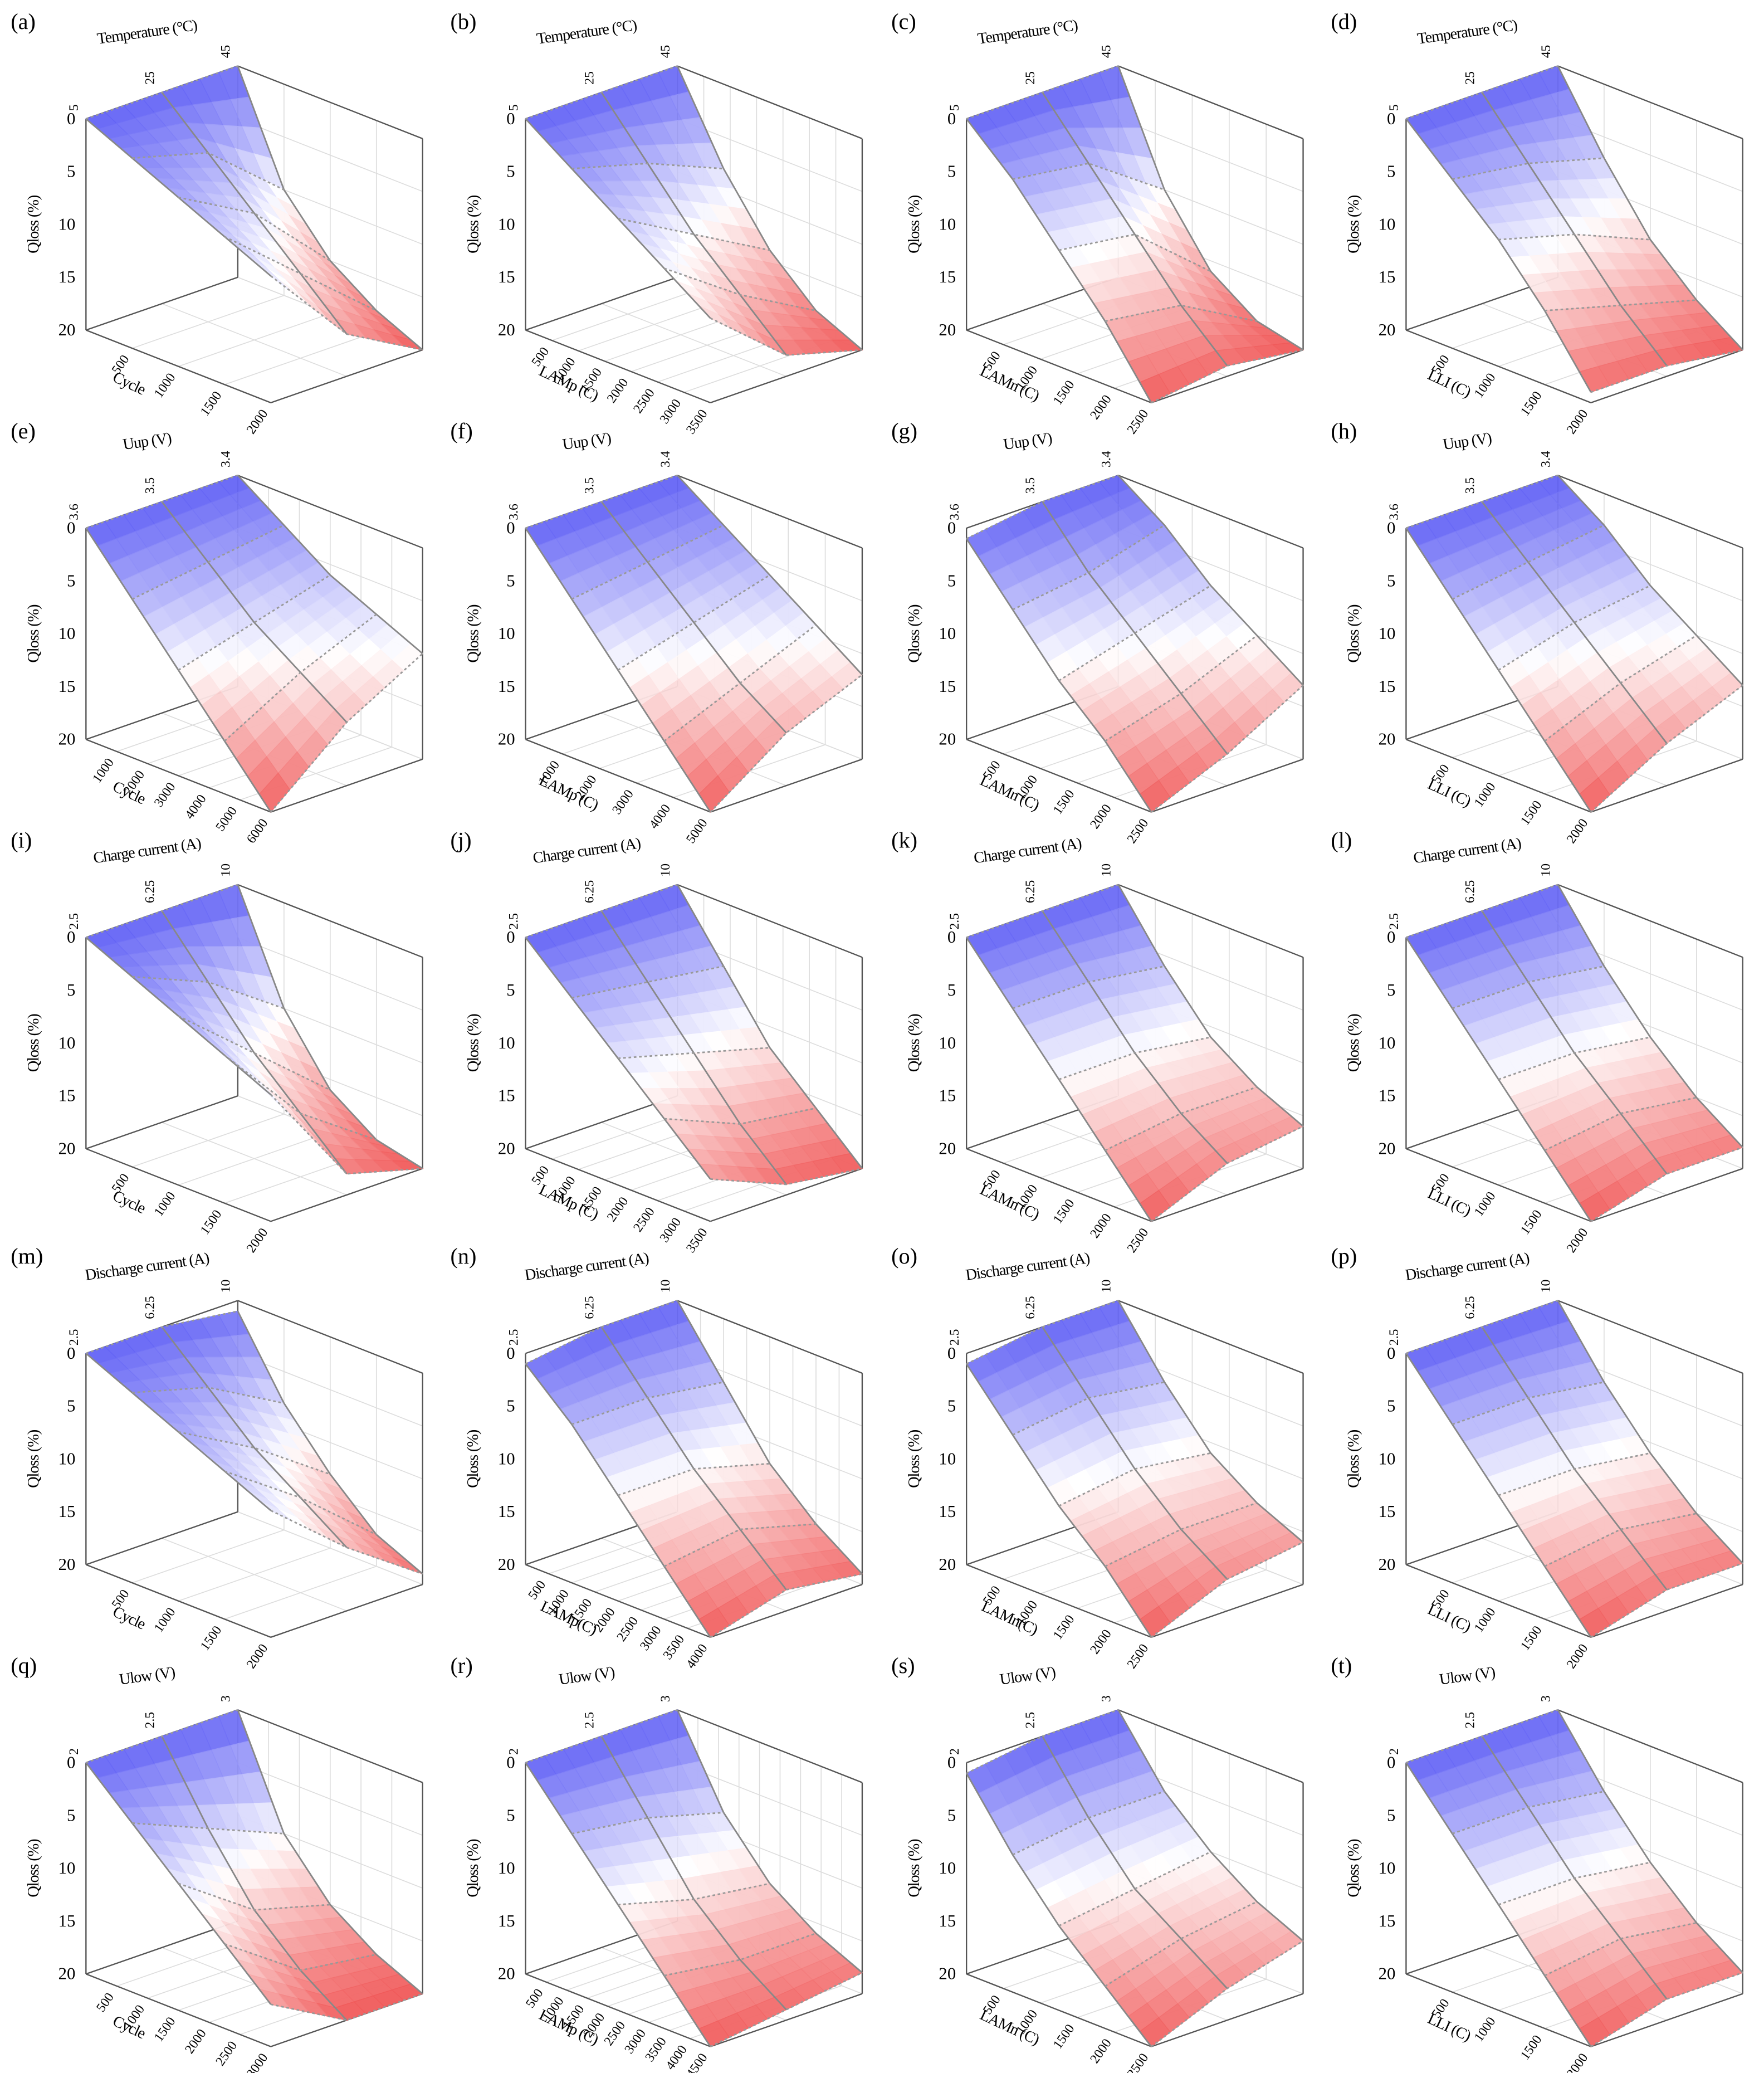 Image resolution: width=1764 pixels, height=2073 pixels. I want to click on panel-label: (e), so click(23, 431).